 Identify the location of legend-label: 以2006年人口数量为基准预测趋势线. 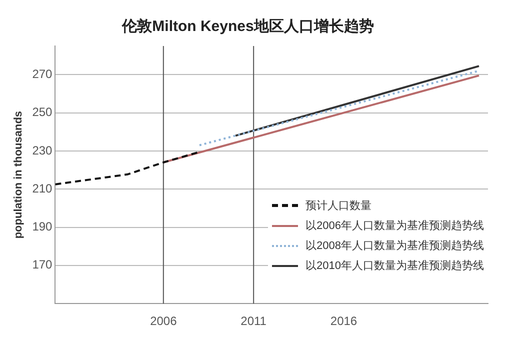
(395, 225).